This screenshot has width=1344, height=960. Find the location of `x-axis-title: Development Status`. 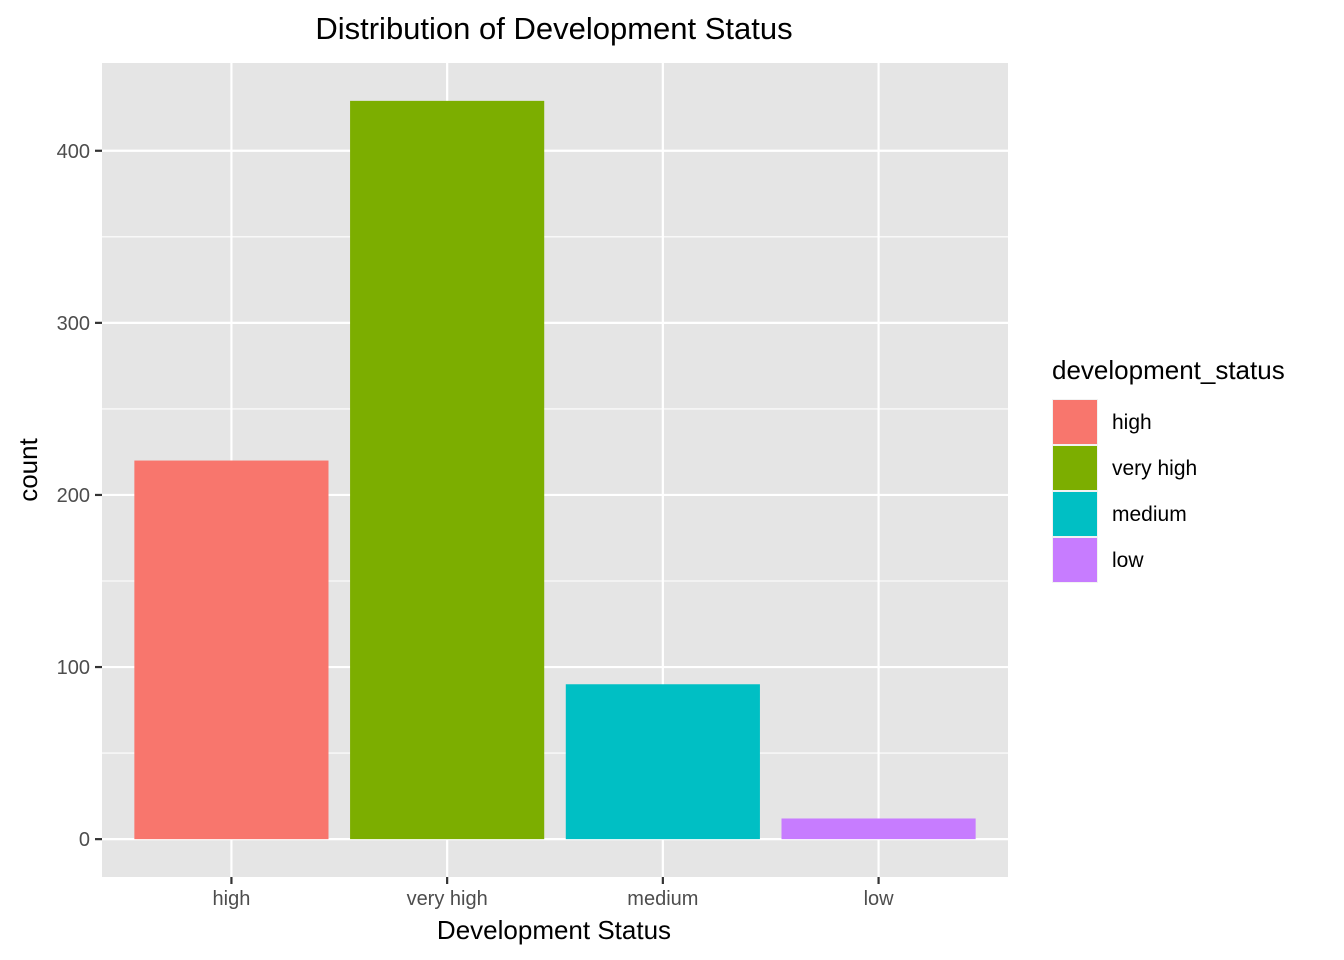

x-axis-title: Development Status is located at coordinates (554, 930).